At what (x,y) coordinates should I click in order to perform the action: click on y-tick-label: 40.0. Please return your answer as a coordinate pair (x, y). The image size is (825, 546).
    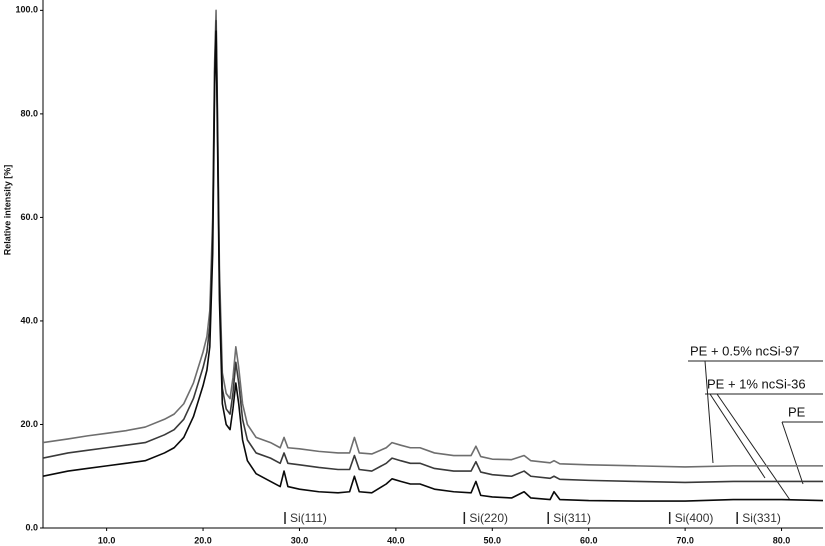
    Looking at the image, I should click on (29, 320).